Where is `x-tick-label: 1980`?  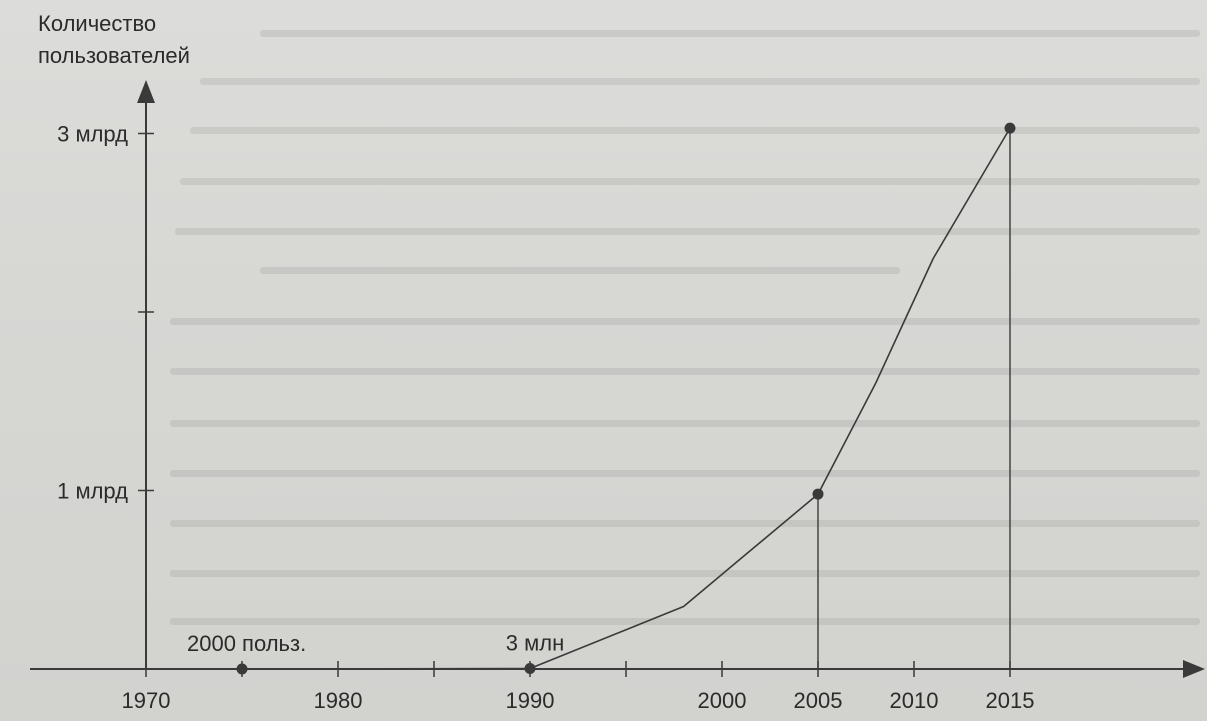 x-tick-label: 1980 is located at coordinates (338, 700).